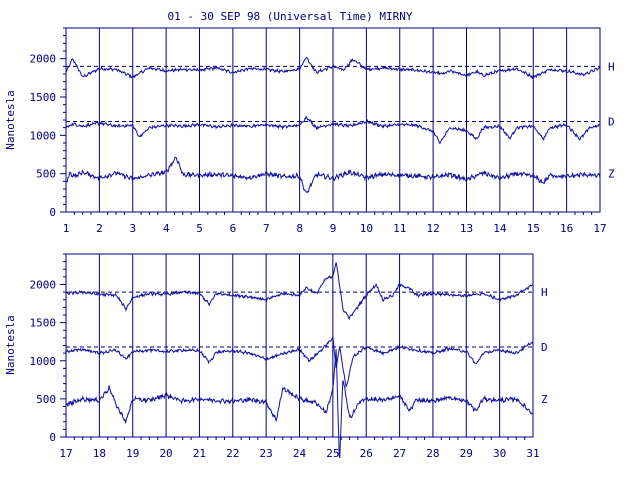 This screenshot has height=485, width=640. Describe the element at coordinates (432, 453) in the screenshot. I see `x-tick-label: 28` at that location.